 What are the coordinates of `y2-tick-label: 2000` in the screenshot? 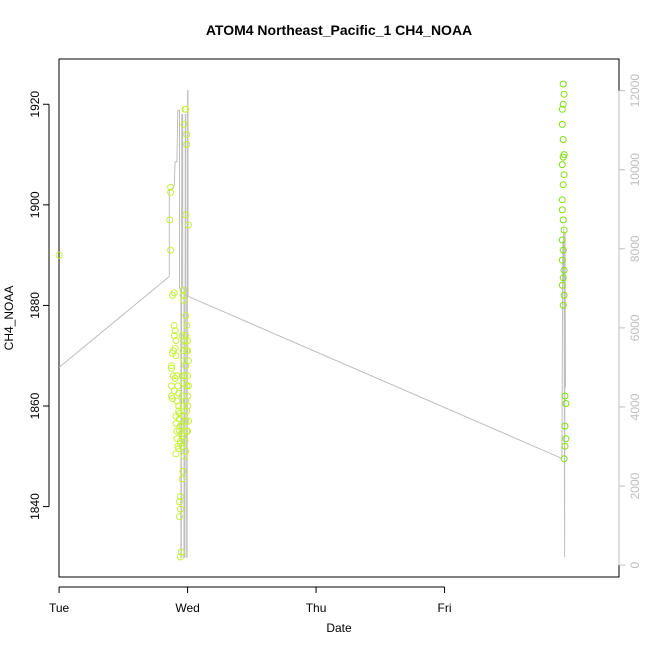 It's located at (635, 485).